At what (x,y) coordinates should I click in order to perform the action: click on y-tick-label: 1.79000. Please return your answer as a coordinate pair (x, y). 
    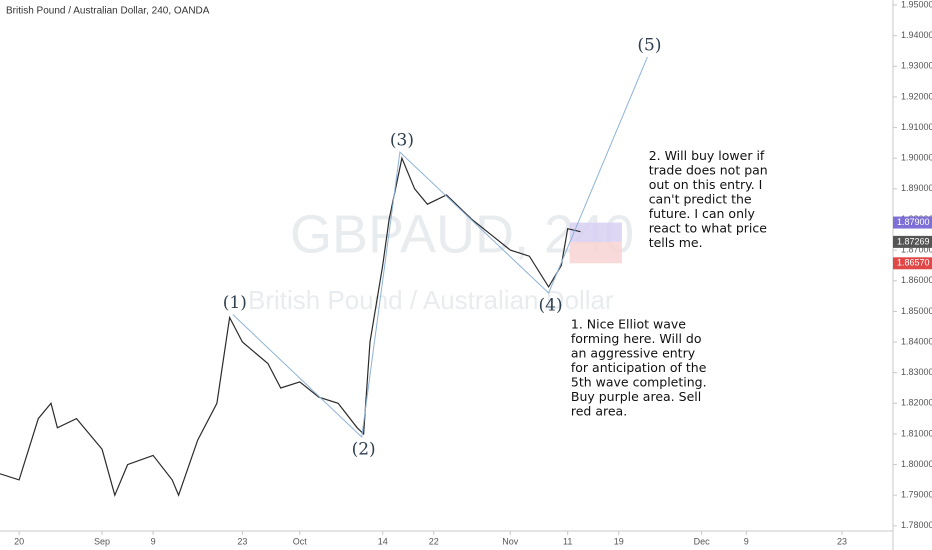
    Looking at the image, I should click on (916, 495).